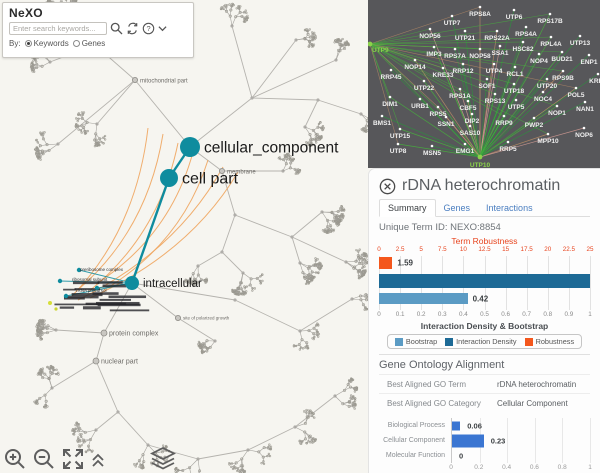 The width and height of the screenshot is (600, 473). Describe the element at coordinates (446, 124) in the screenshot. I see `gene-node-label: SSN1` at that location.